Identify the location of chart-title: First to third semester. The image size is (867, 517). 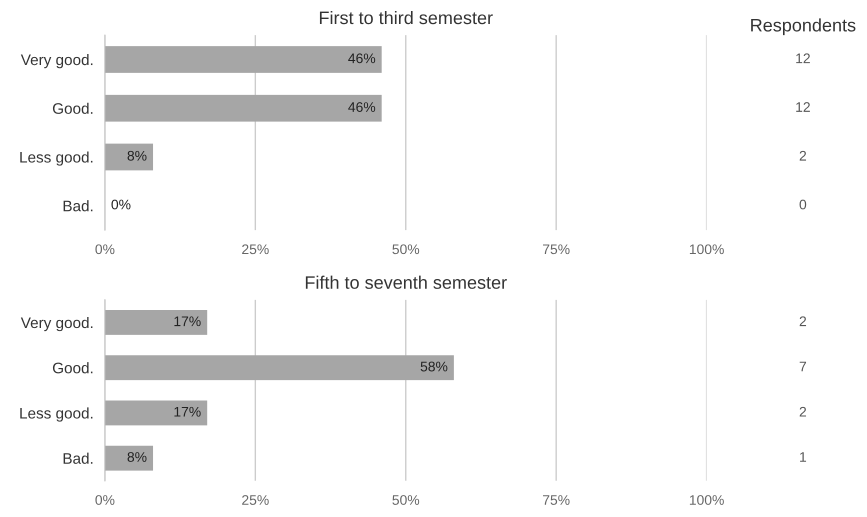
(406, 17).